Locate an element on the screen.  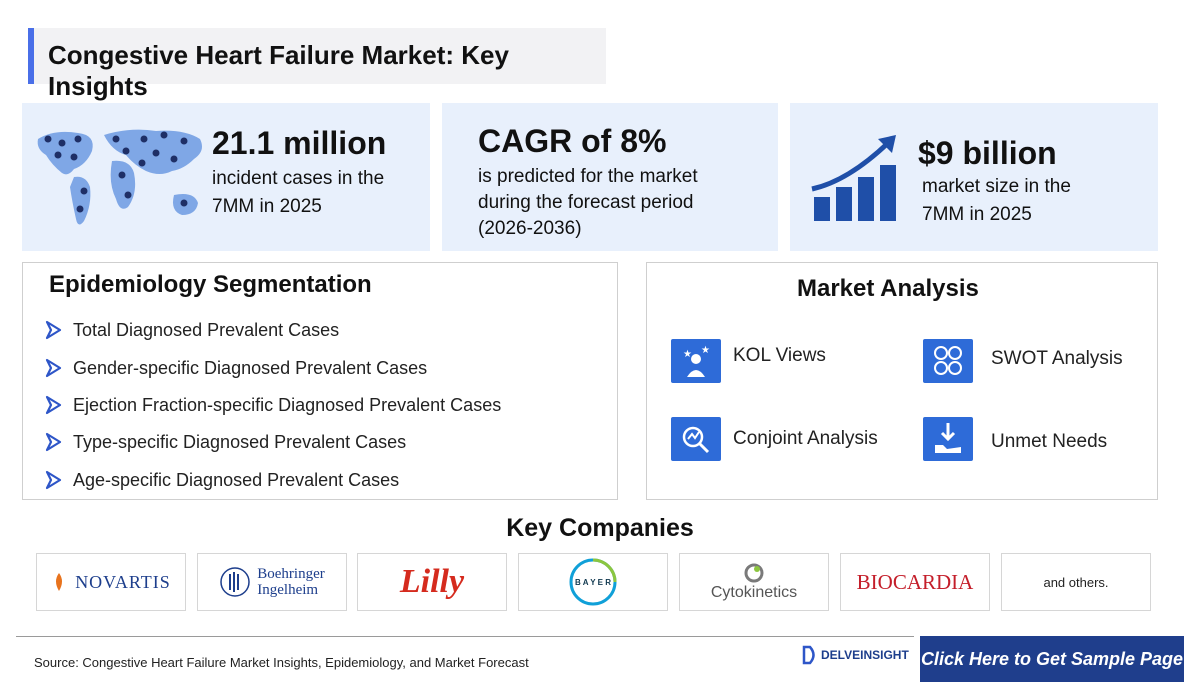
kpi-desc-line3: (2026-2036) is located at coordinates (530, 228).